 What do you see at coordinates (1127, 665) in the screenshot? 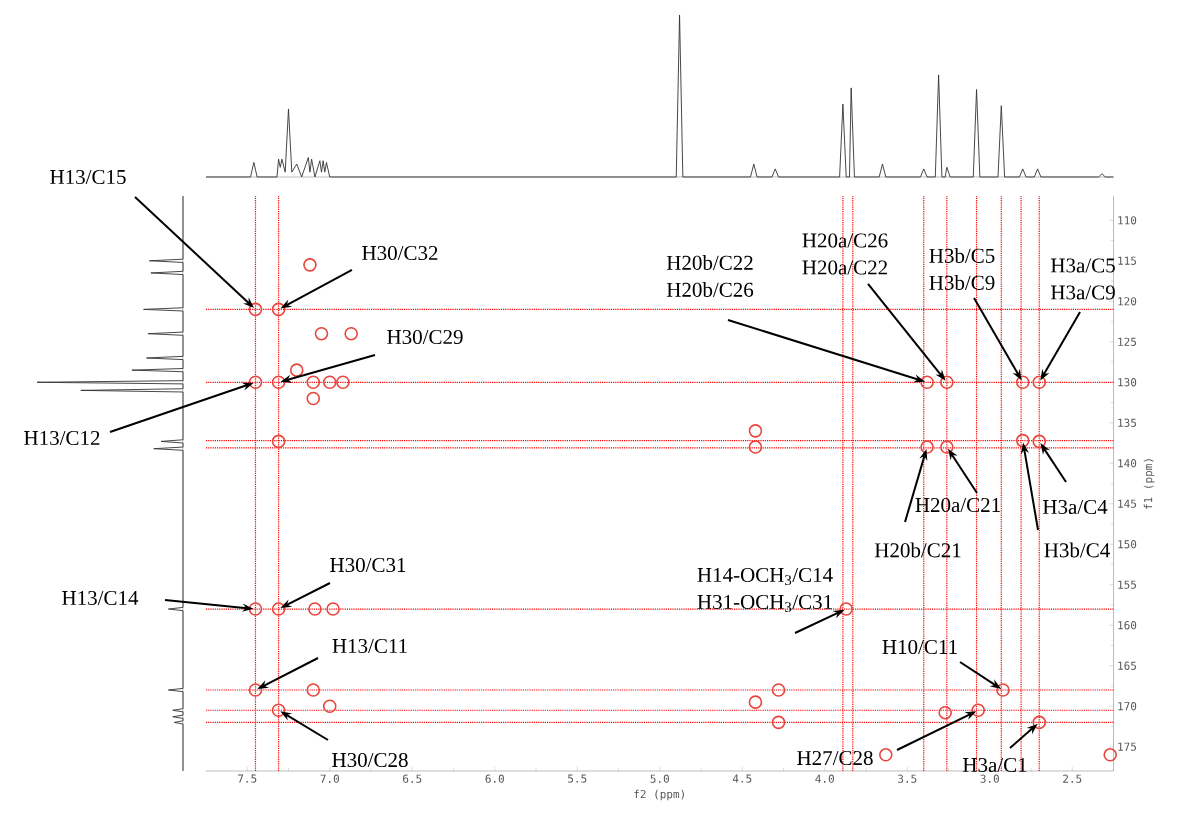
I see `y-tick-label: 165` at bounding box center [1127, 665].